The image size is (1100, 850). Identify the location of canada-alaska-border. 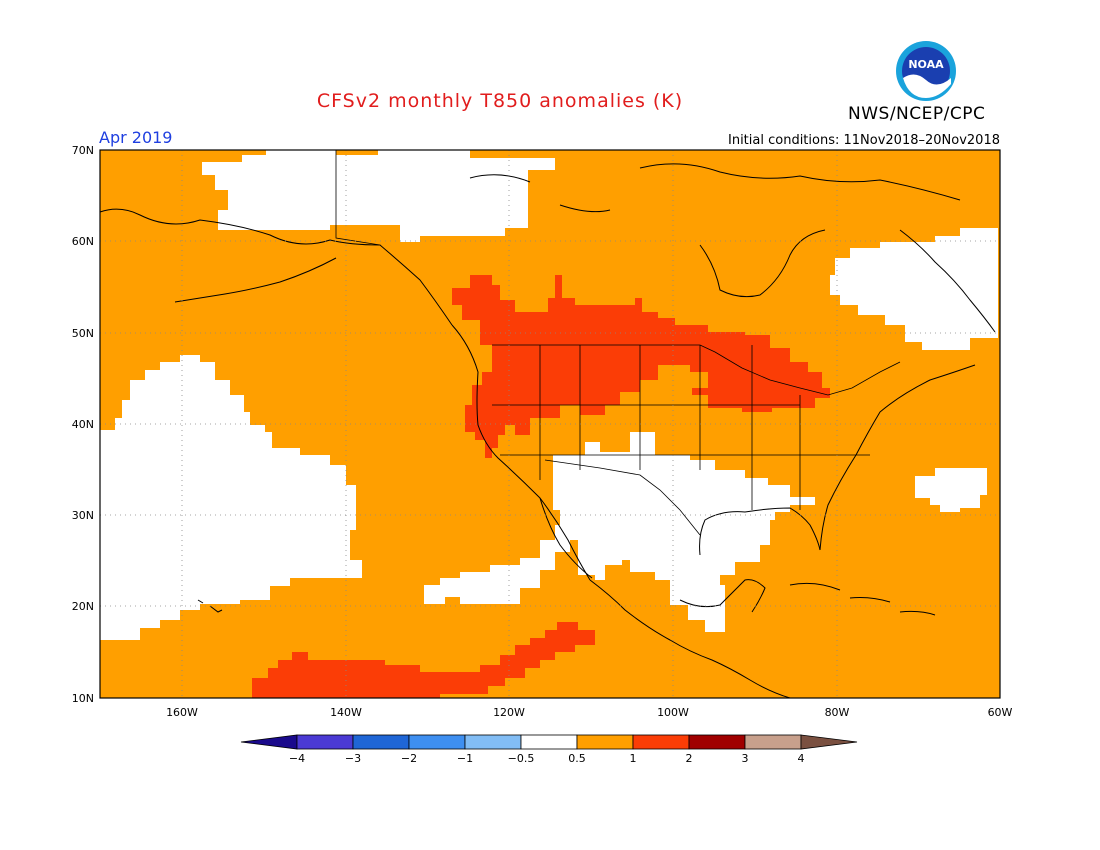
(358, 198).